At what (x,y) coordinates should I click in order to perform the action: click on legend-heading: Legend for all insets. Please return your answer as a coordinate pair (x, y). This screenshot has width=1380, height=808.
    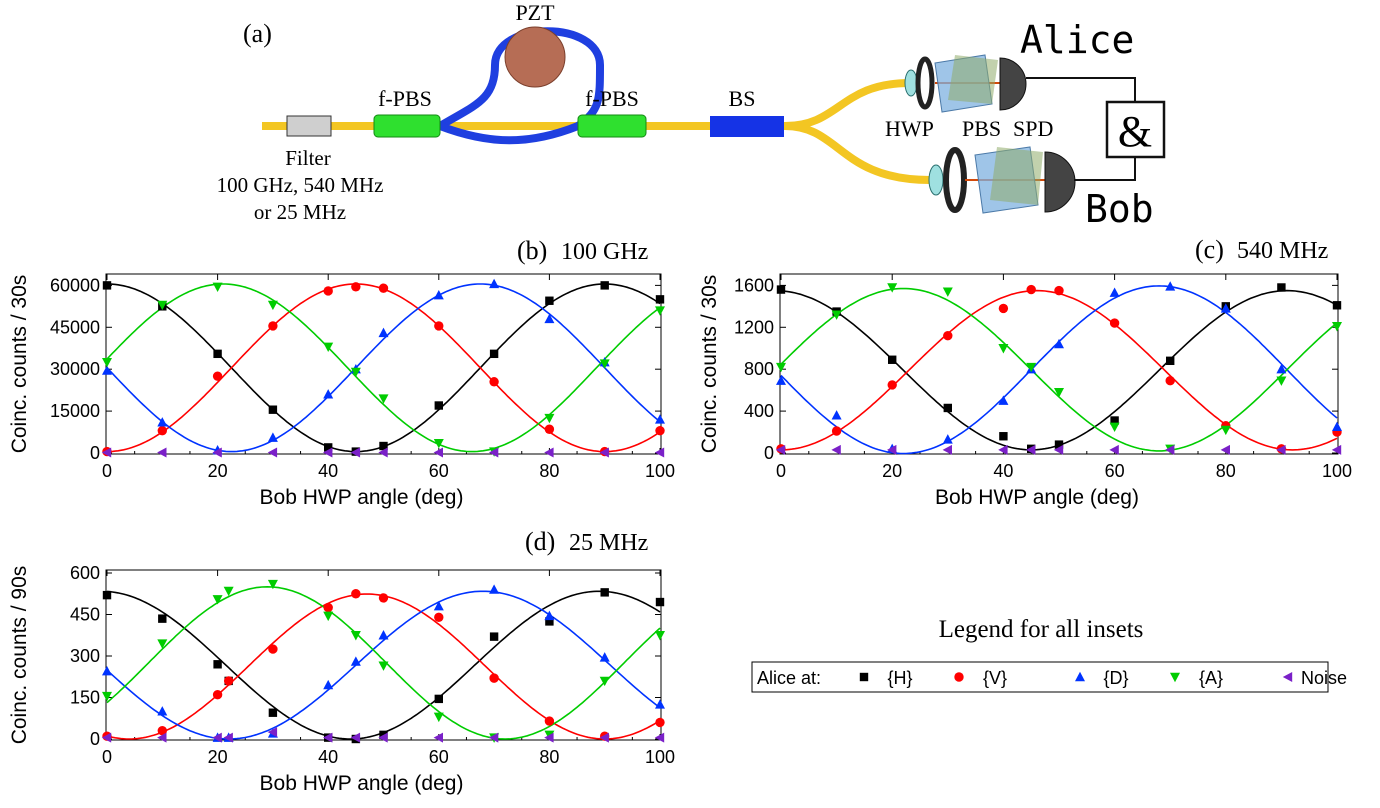
    Looking at the image, I should click on (1041, 629).